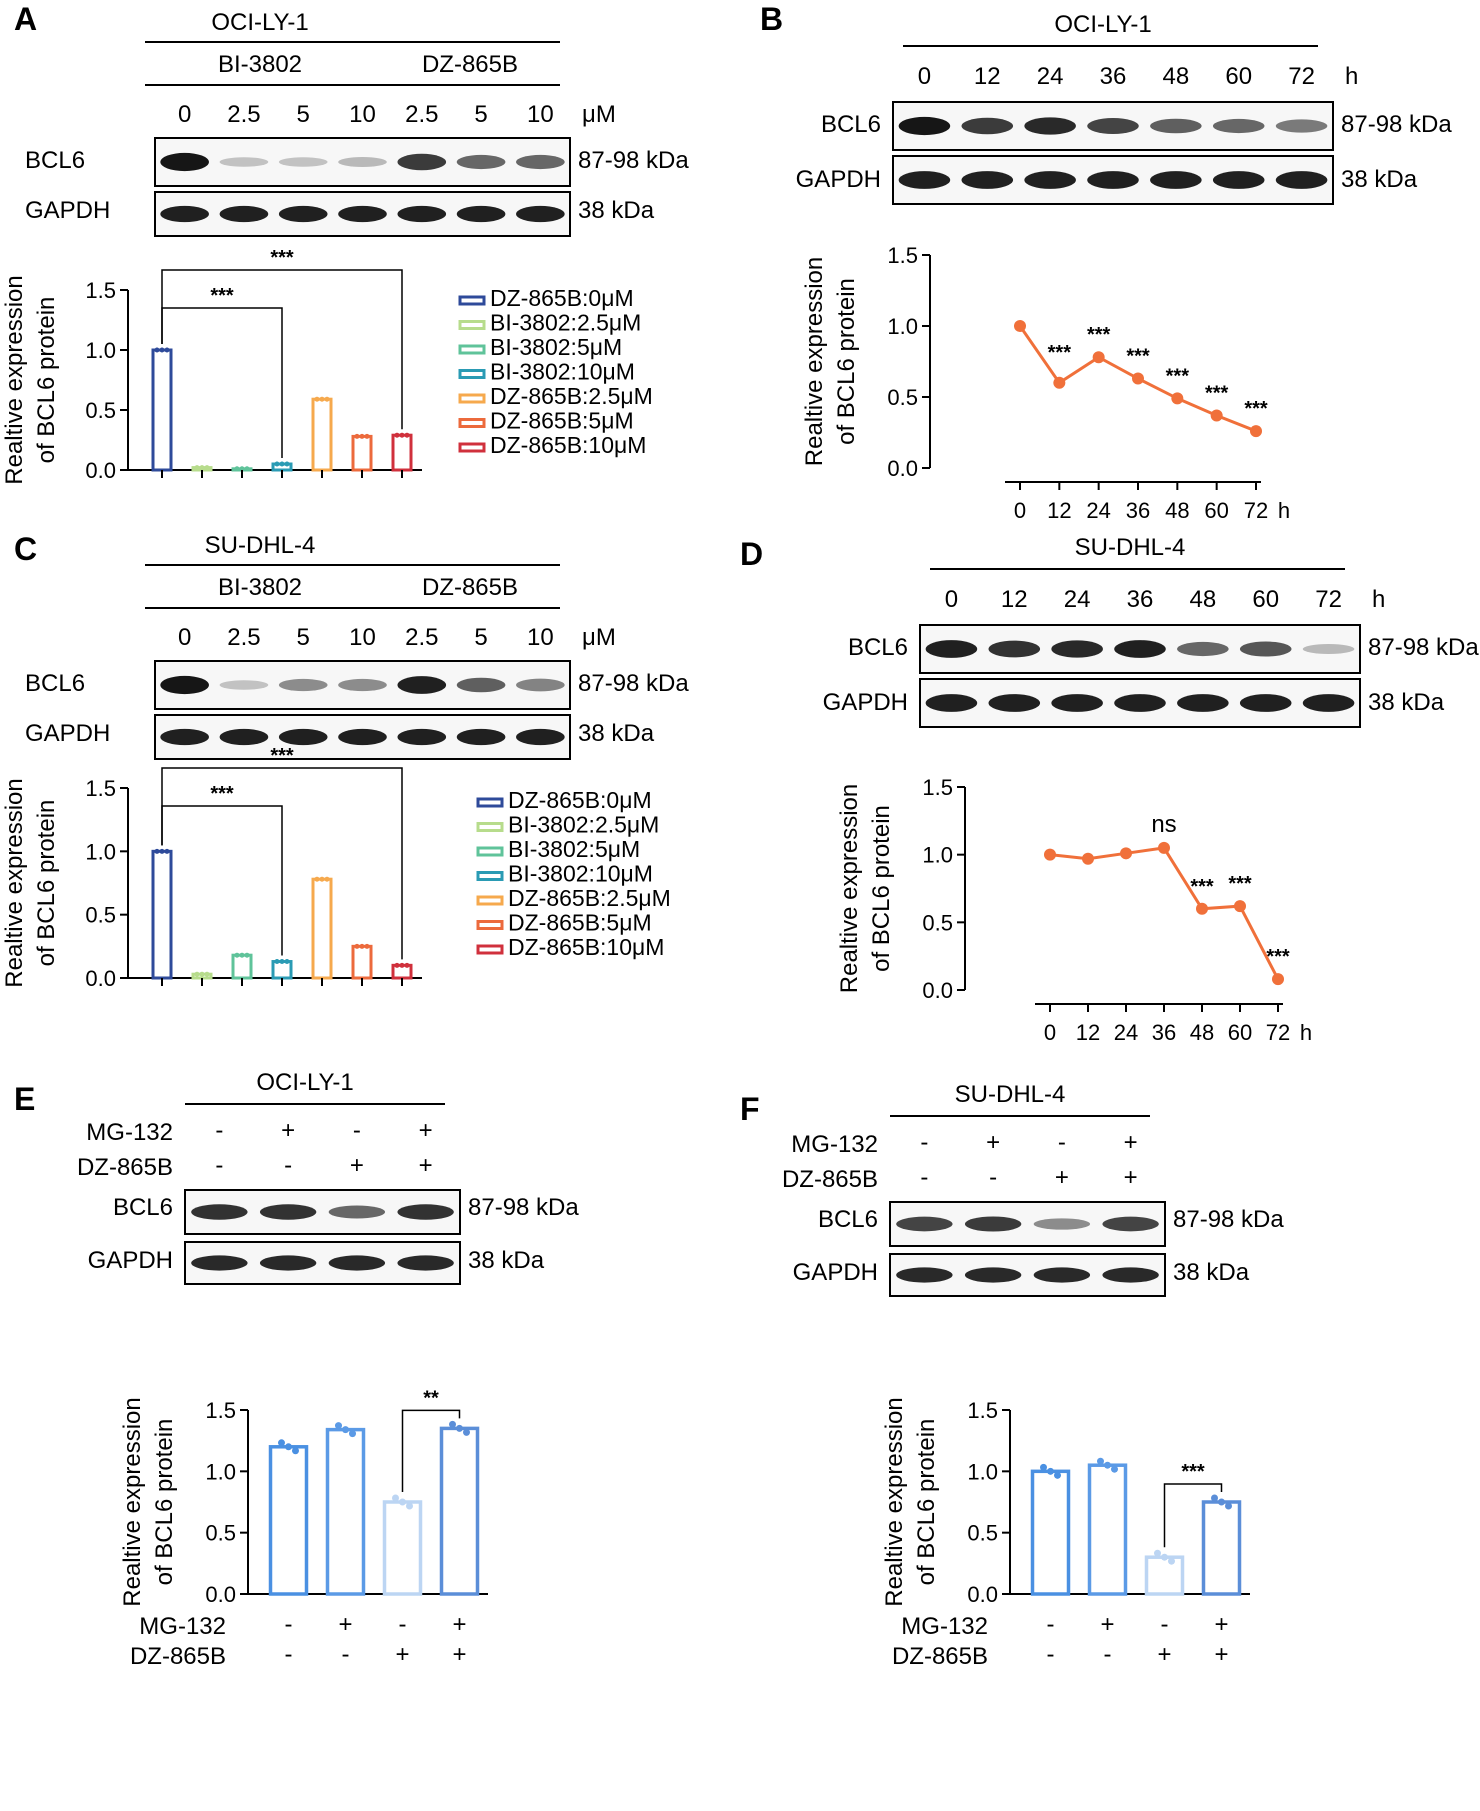 Image resolution: width=1480 pixels, height=1811 pixels. What do you see at coordinates (220, 1594) in the screenshot?
I see `chart-E-ytick-label: 0.0` at bounding box center [220, 1594].